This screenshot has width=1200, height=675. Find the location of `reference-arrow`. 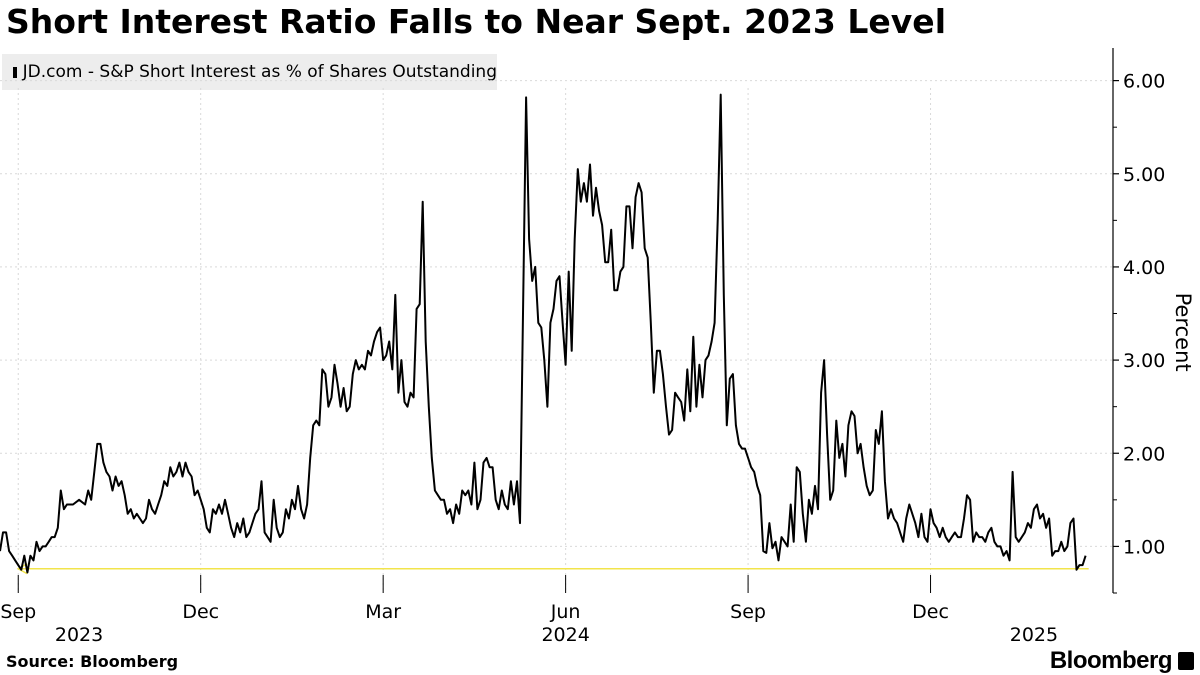

reference-arrow is located at coordinates (22, 569).